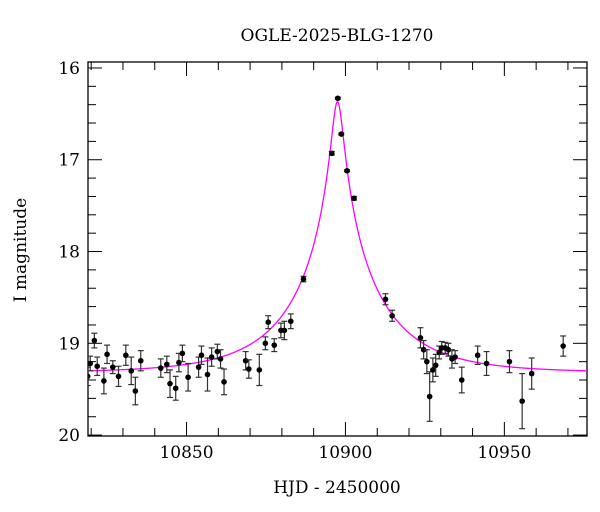 This screenshot has height=512, width=600. Describe the element at coordinates (69, 253) in the screenshot. I see `y-tick-label: 18` at that location.